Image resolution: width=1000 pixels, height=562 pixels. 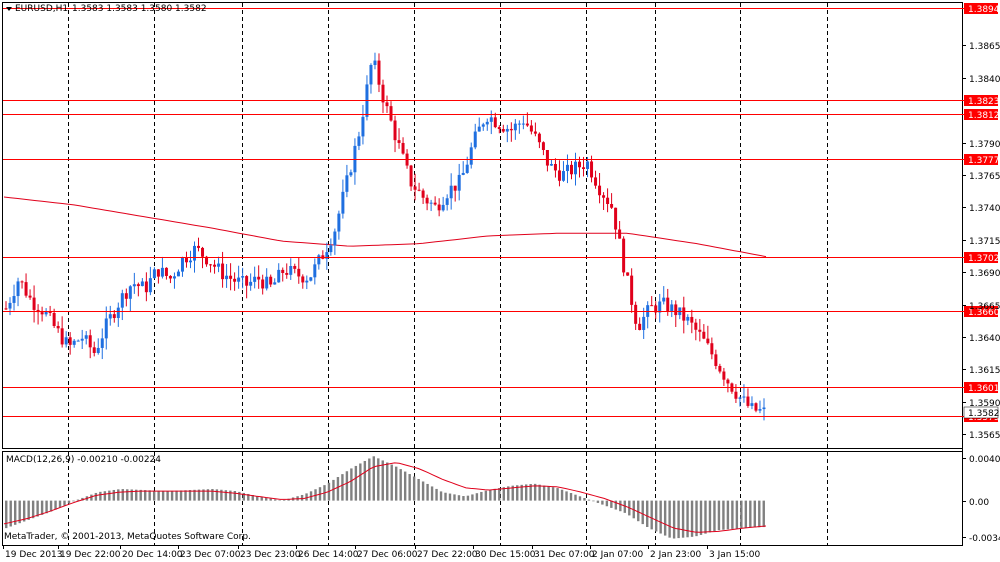 What do you see at coordinates (984, 313) in the screenshot?
I see `level-price-label: 1.3660` at bounding box center [984, 313].